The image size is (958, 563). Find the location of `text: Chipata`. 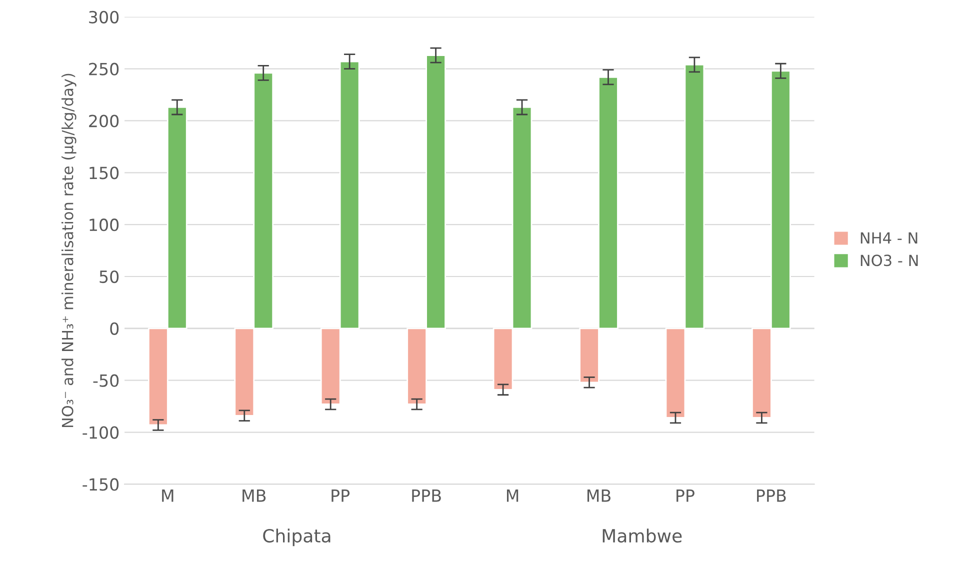

text: Chipata is located at coordinates (296, 537).